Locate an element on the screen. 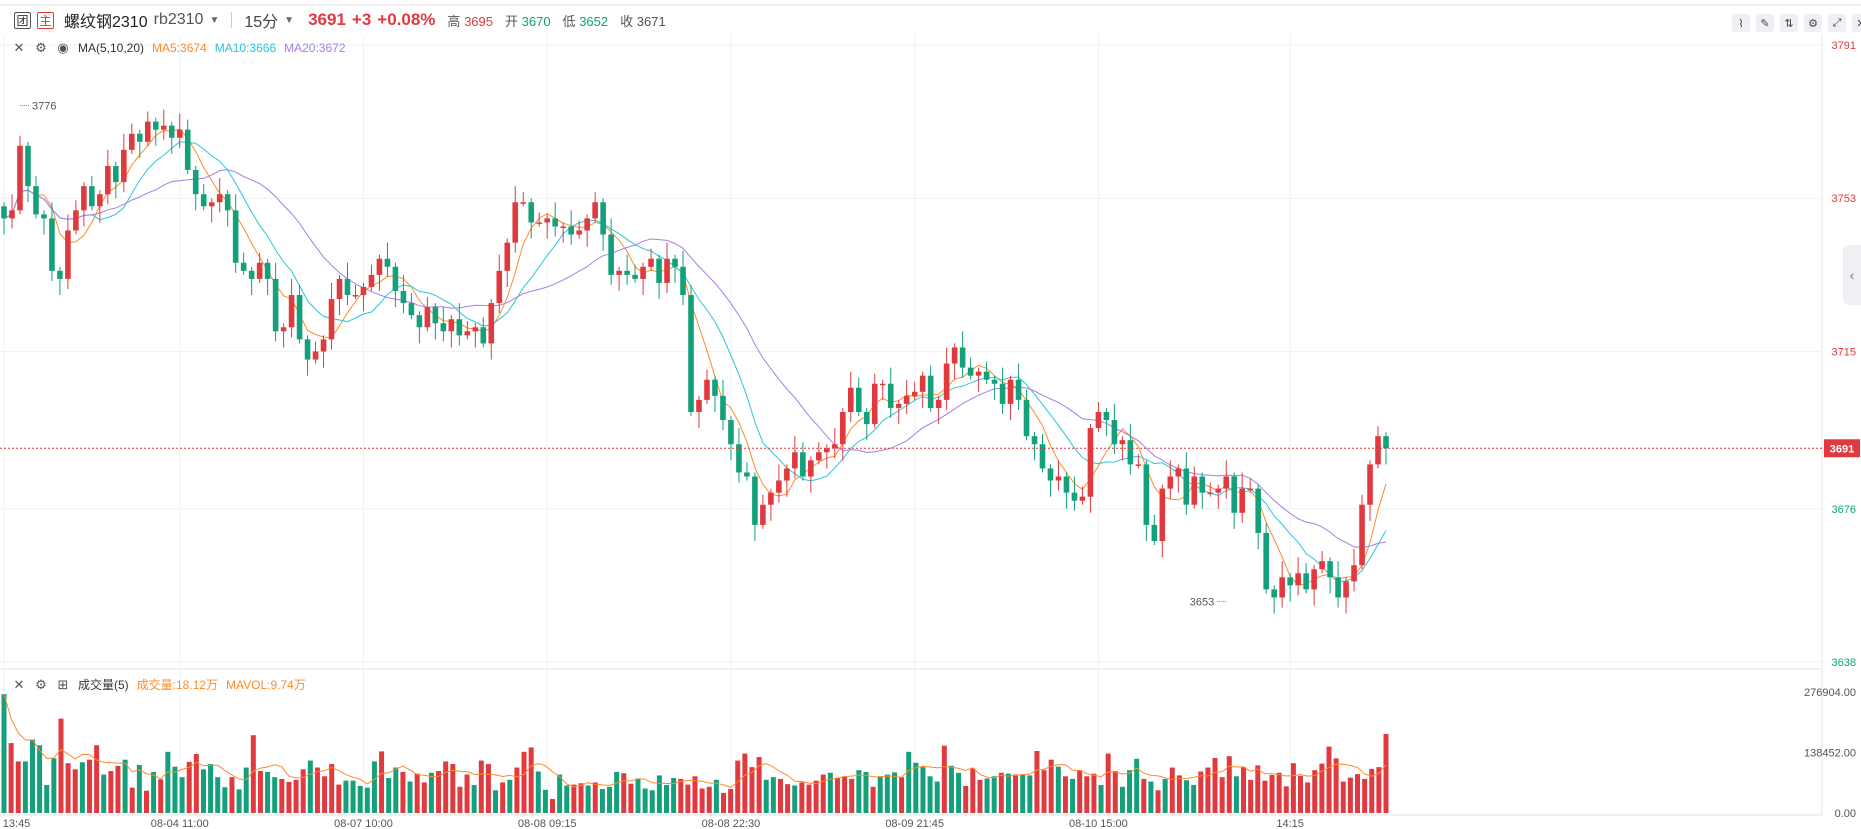 This screenshot has height=829, width=1861. main-contract-icon: 主 is located at coordinates (45, 20).